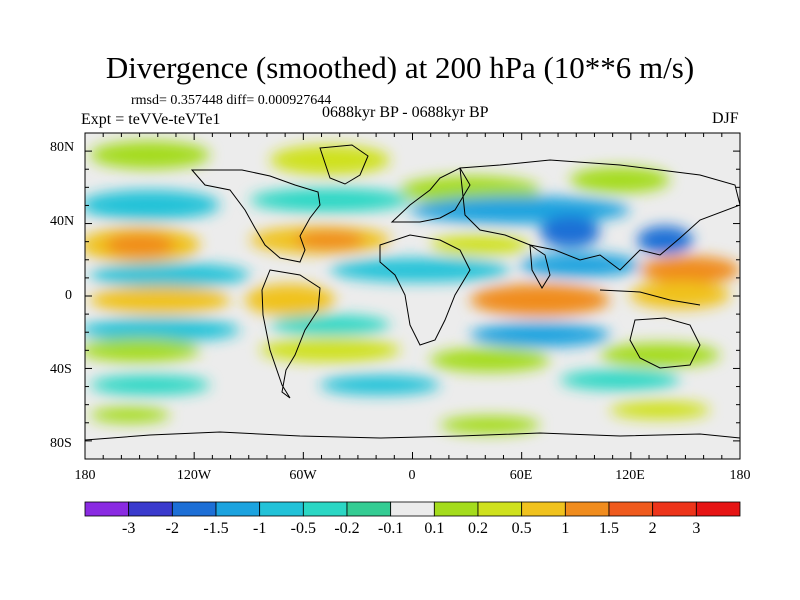  I want to click on lon-label-120e: 120E, so click(630, 475).